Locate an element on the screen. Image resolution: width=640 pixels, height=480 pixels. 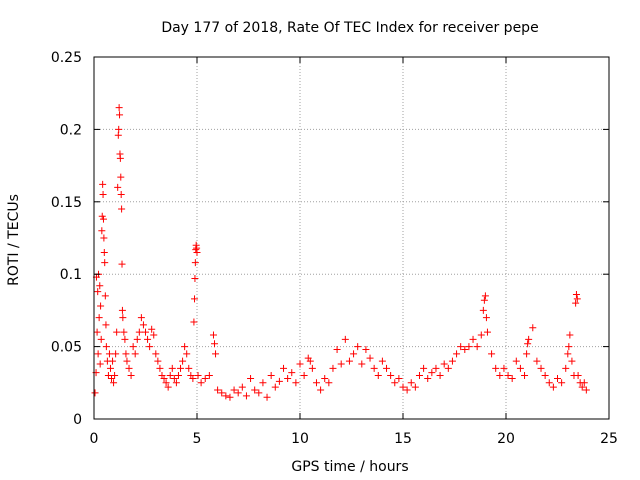
y-tick-label: 0.15 is located at coordinates (66, 203).